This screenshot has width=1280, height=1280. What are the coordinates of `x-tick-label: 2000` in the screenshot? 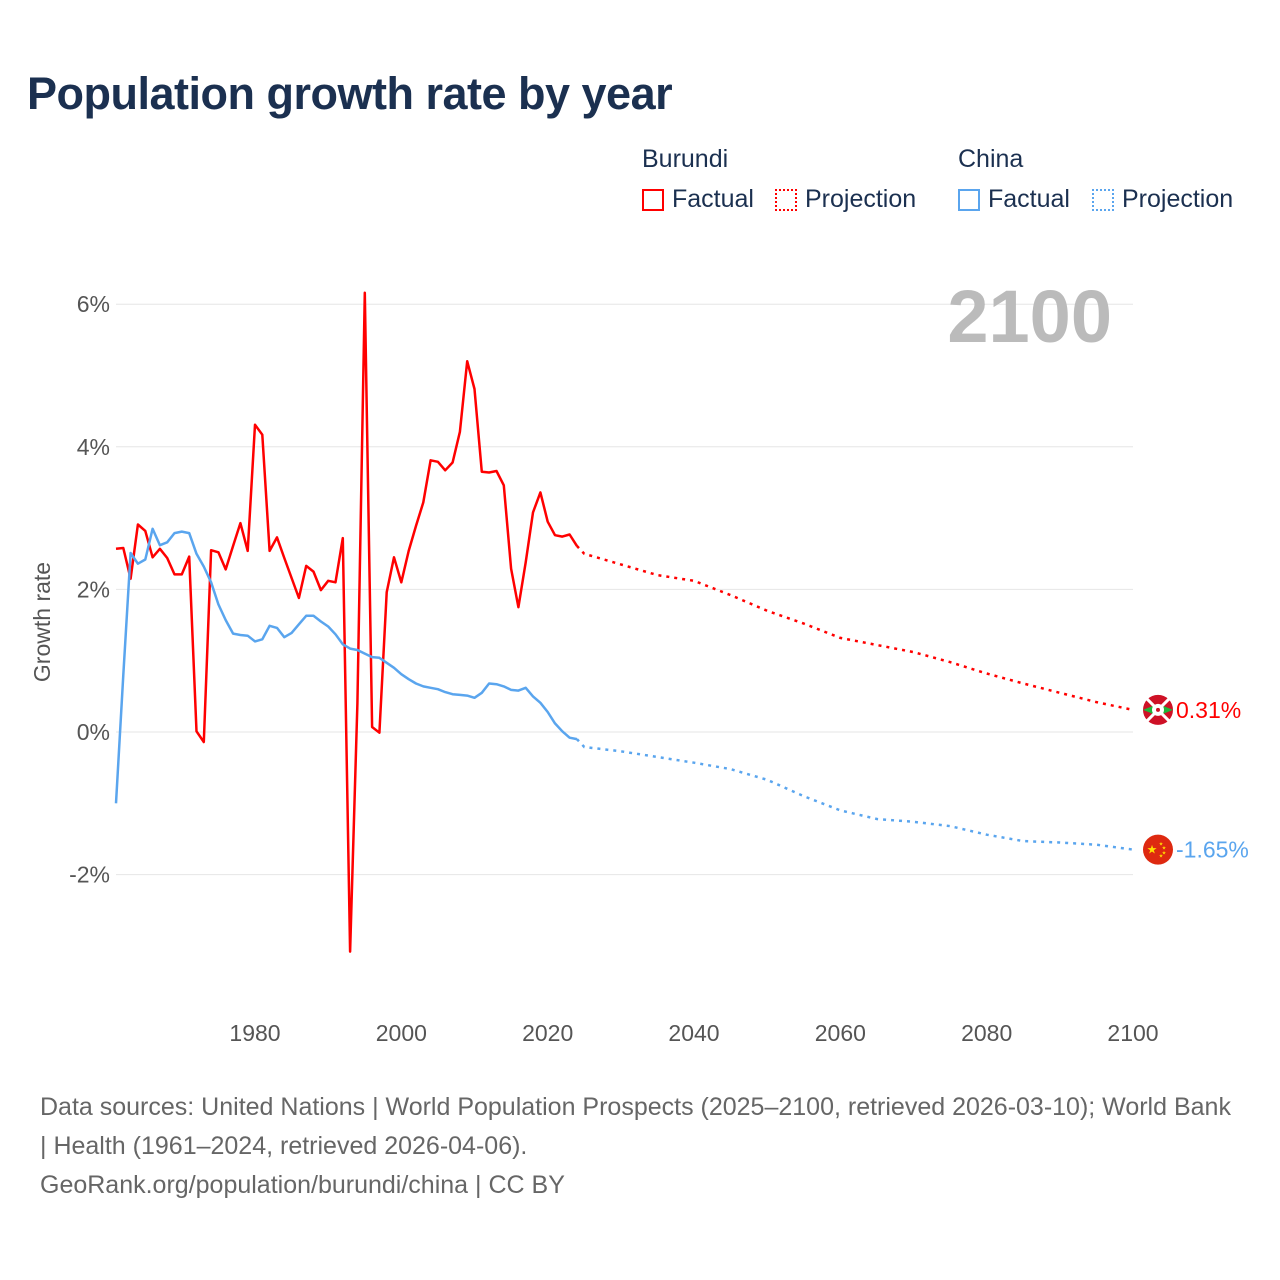 It's located at (401, 1033).